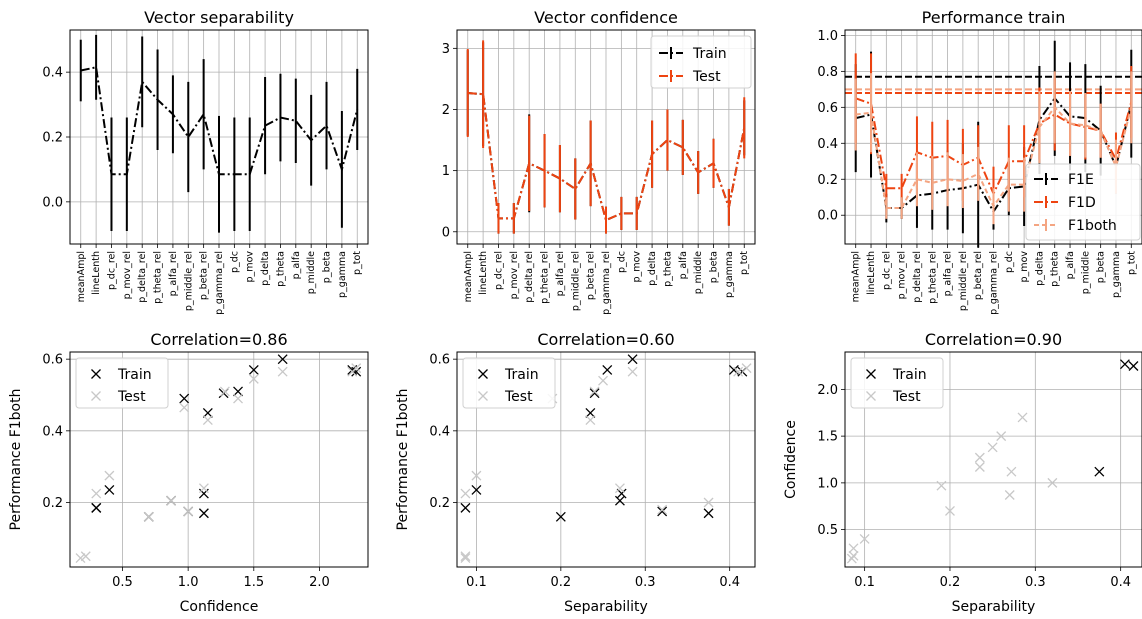 The width and height of the screenshot is (1142, 619). I want to click on x-tick-label: p_dc_rel, so click(886, 270).